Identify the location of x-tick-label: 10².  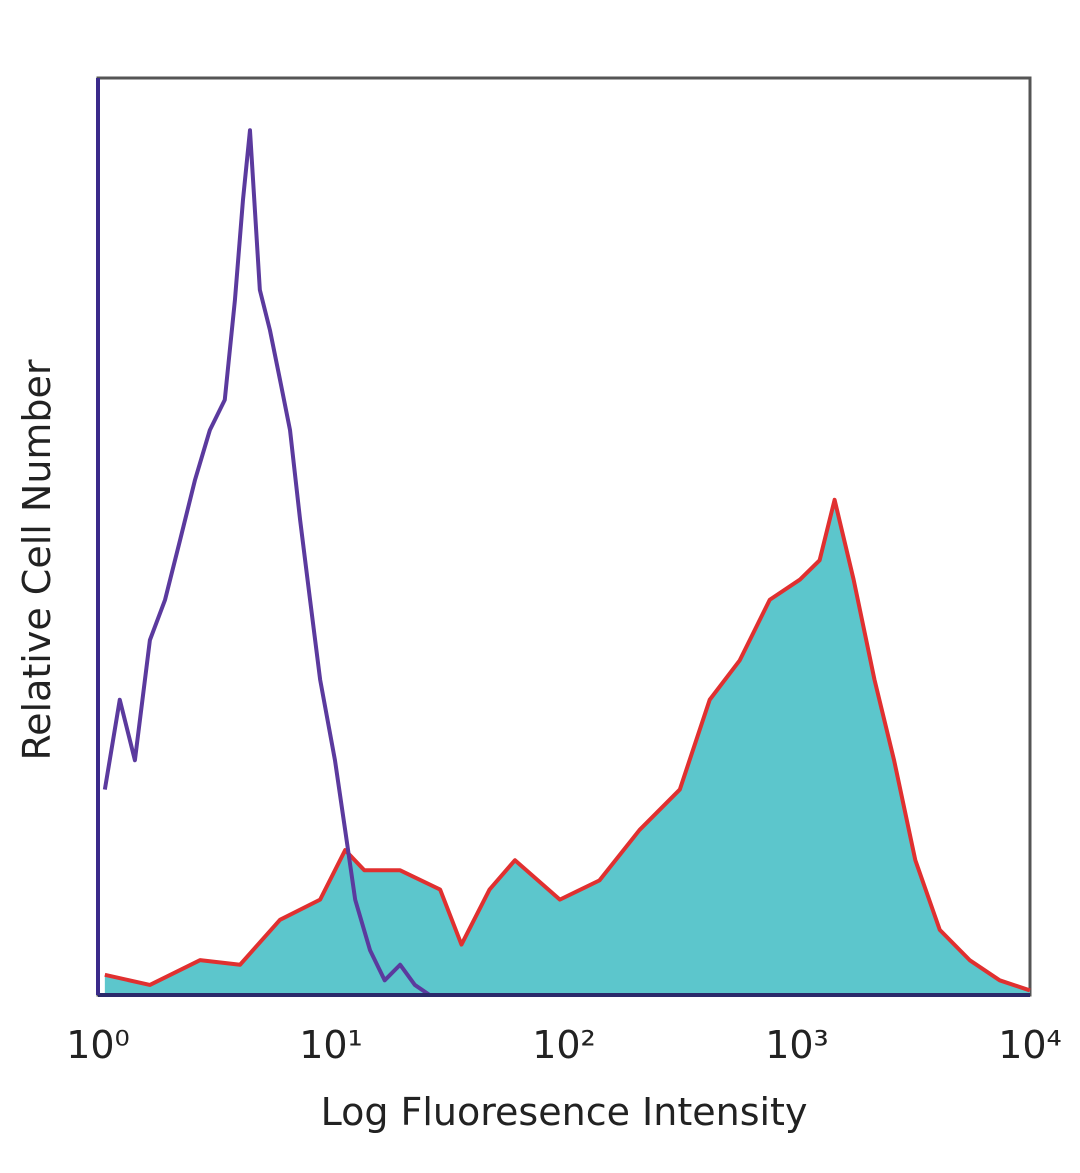
(564, 1045).